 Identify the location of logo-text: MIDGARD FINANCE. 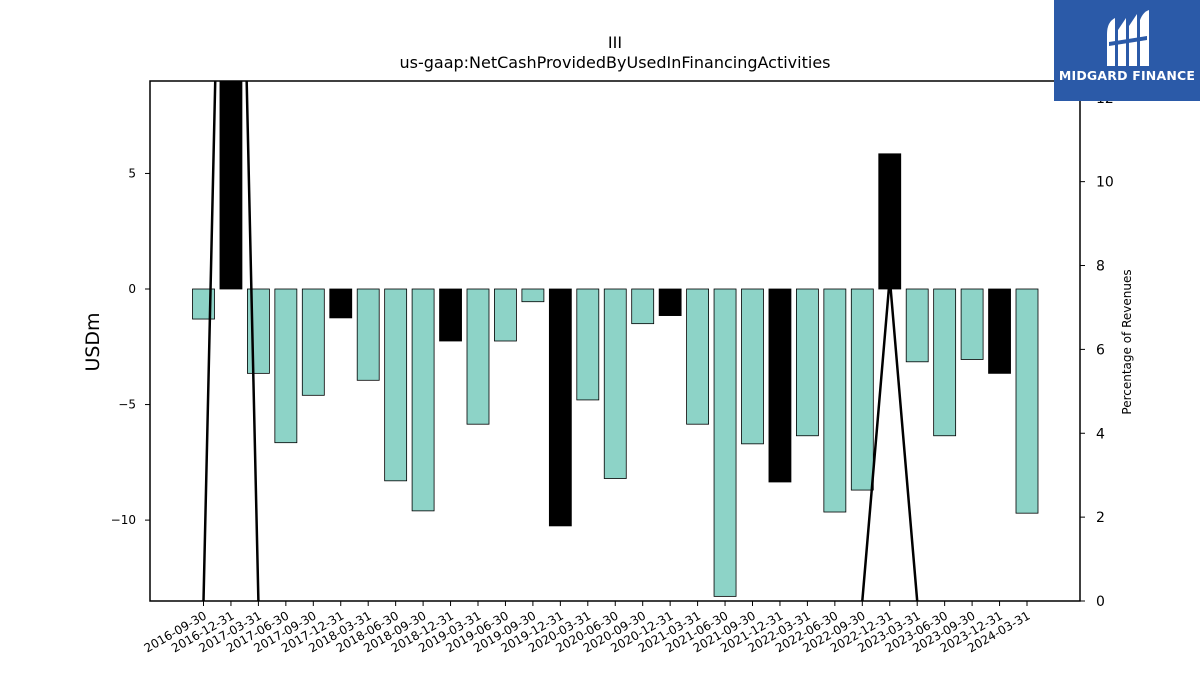
(1127, 75).